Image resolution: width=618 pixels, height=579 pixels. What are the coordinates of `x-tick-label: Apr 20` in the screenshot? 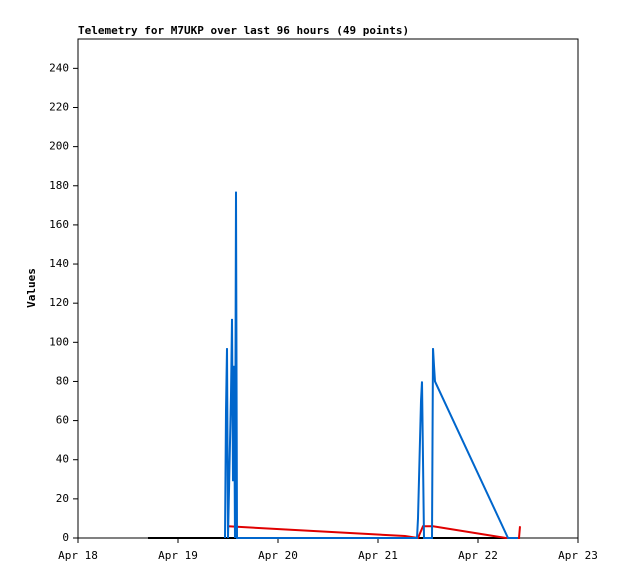 It's located at (278, 555).